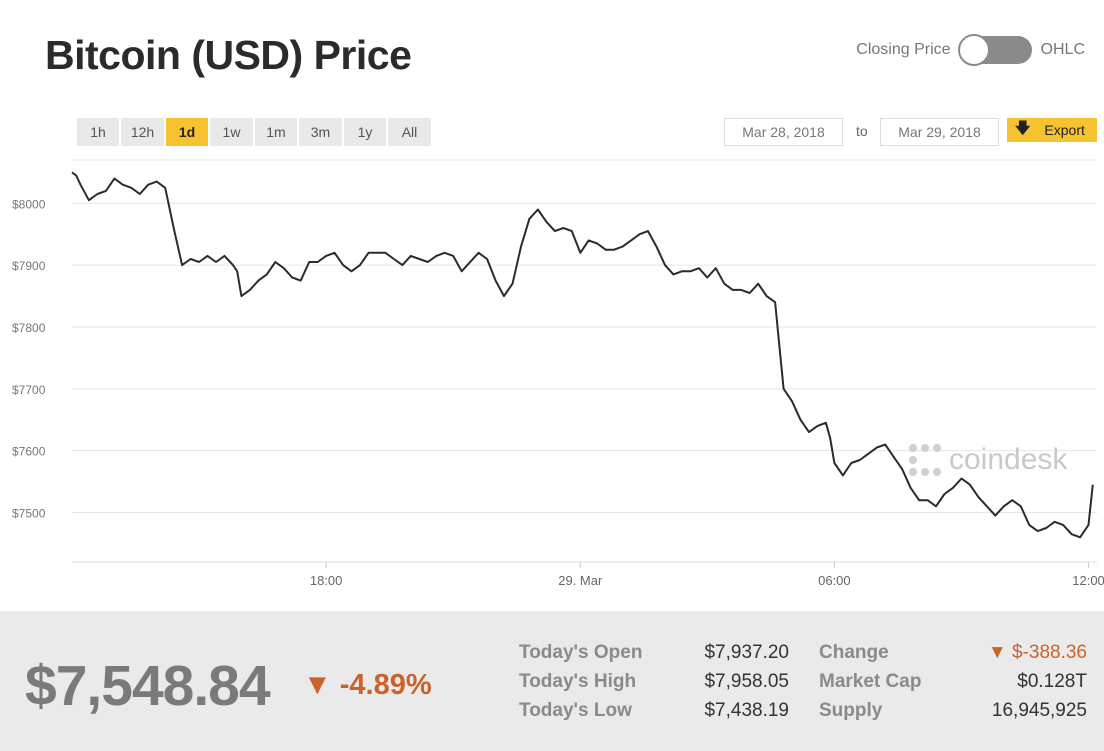  Describe the element at coordinates (148, 686) in the screenshot. I see `current-price: $7,548.84` at that location.